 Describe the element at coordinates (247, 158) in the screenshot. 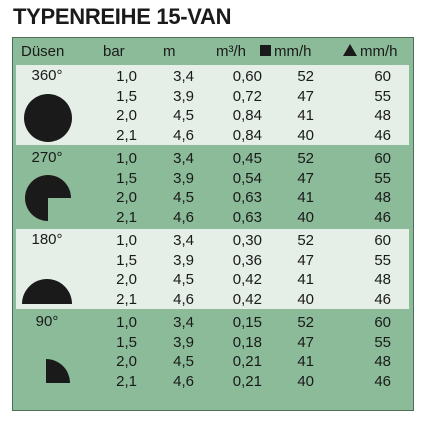

I see `flow-cell: 0,45` at that location.